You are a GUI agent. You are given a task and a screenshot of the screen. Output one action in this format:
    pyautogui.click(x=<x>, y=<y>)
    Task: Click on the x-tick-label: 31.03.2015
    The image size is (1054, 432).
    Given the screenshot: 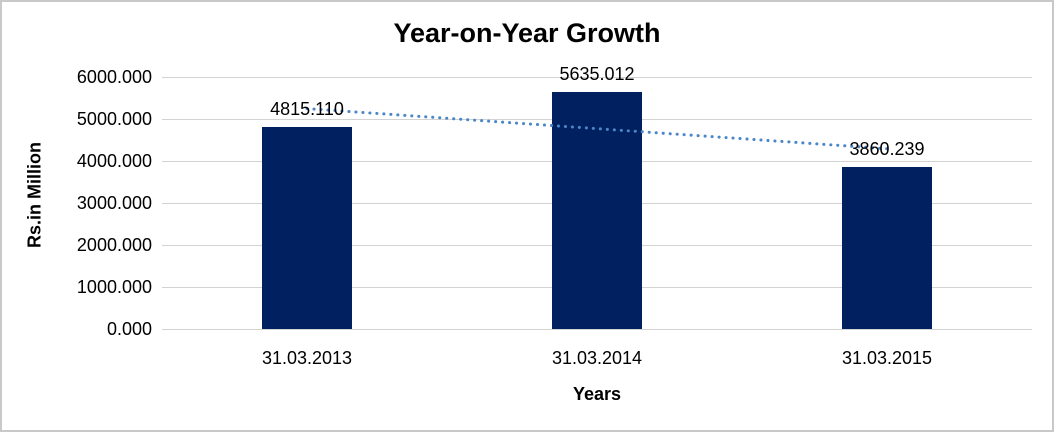 What is the action you would take?
    pyautogui.click(x=887, y=358)
    